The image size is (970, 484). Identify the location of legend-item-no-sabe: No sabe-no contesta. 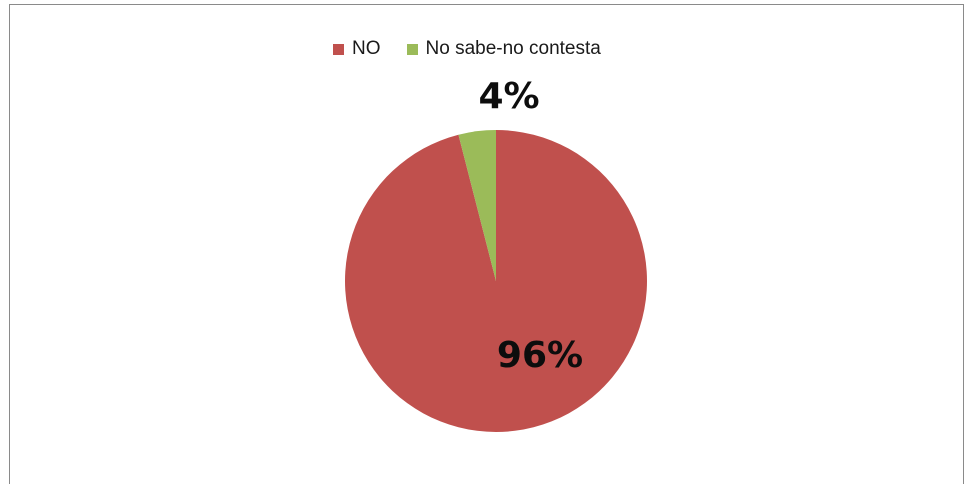
(503, 49).